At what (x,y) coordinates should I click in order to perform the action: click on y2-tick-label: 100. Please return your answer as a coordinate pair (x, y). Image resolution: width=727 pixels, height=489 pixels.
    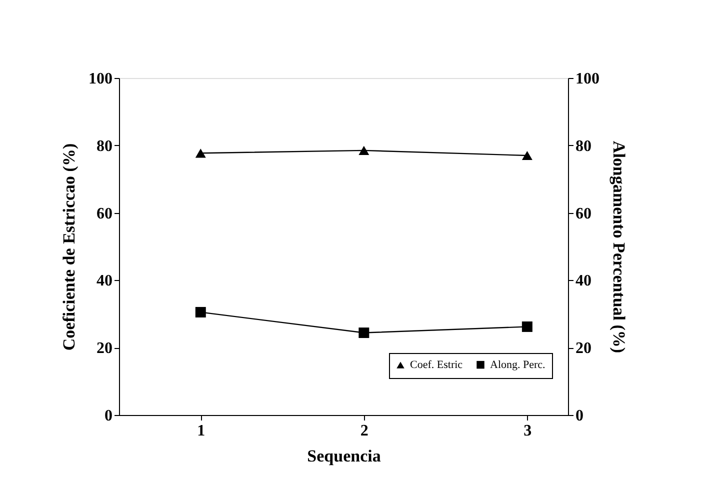
    Looking at the image, I should click on (588, 79).